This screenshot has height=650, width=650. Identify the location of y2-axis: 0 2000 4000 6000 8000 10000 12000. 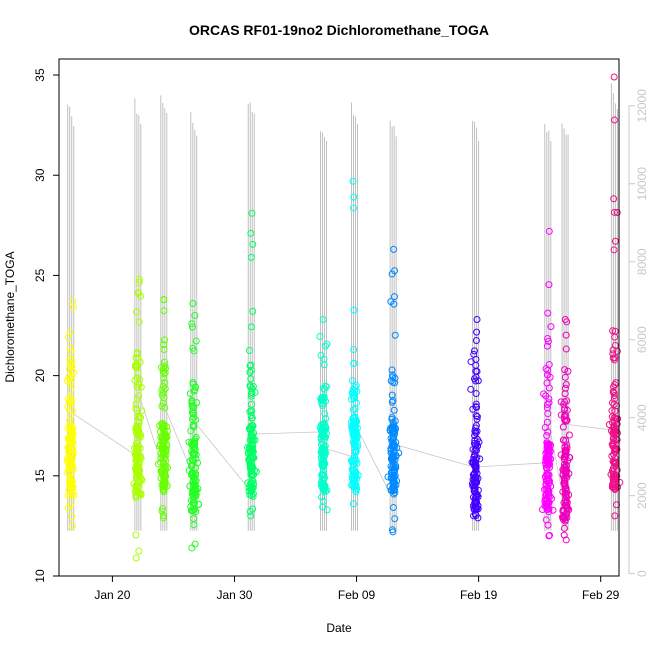
(638, 333).